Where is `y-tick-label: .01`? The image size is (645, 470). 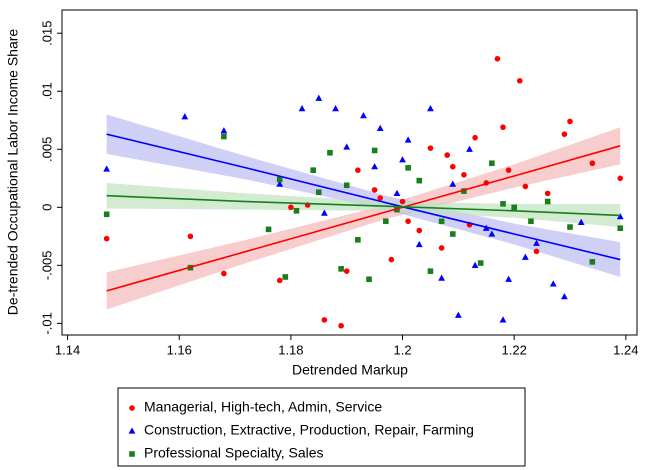 y-tick-label: .01 is located at coordinates (46, 91).